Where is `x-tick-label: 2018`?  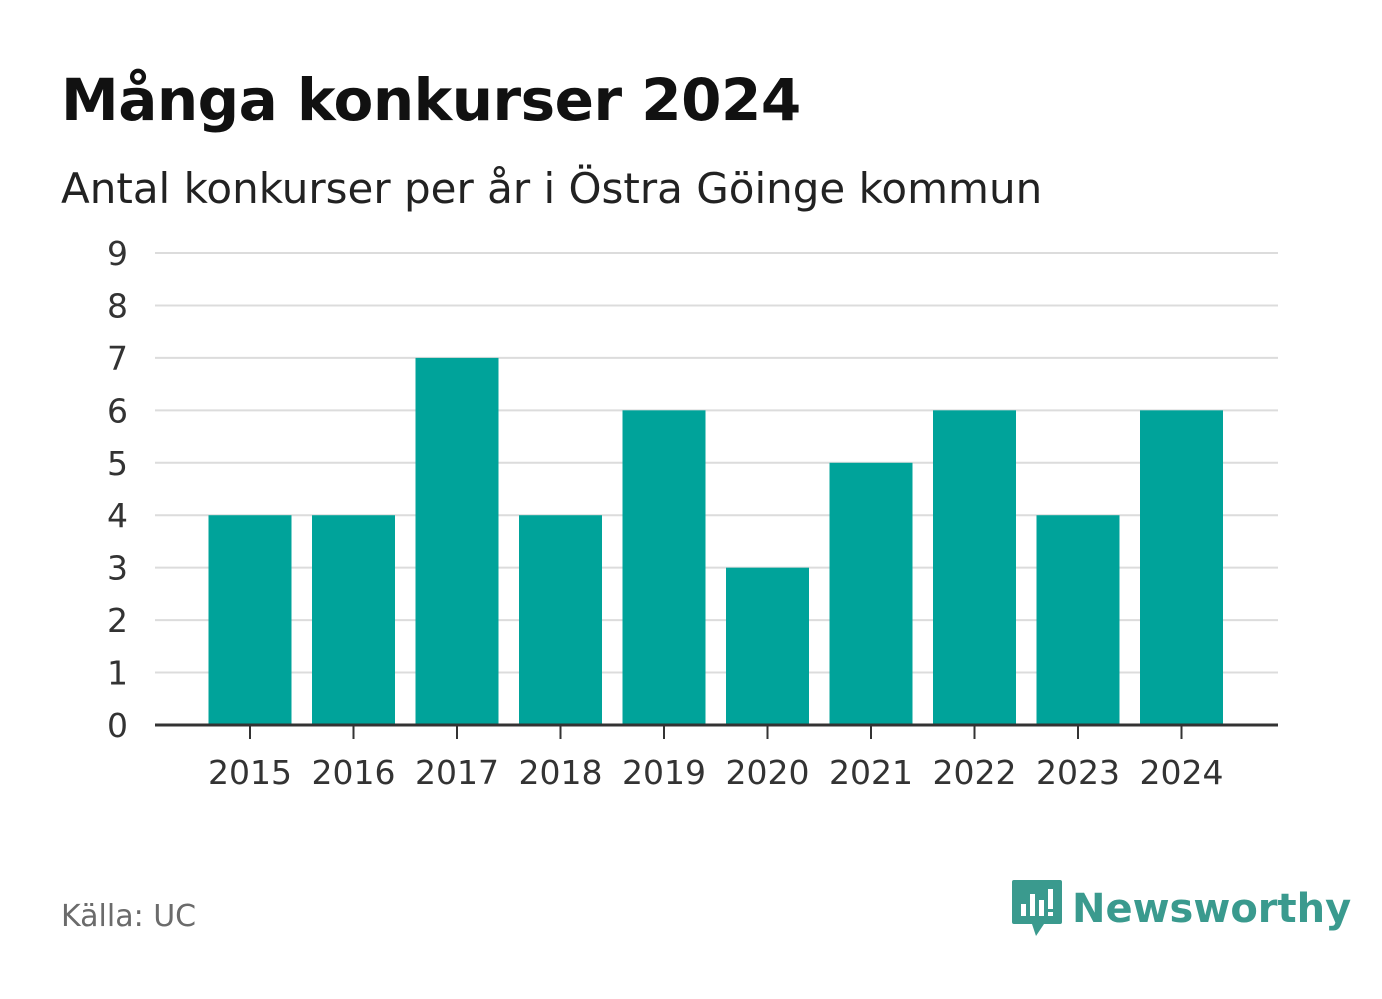 x-tick-label: 2018 is located at coordinates (561, 772).